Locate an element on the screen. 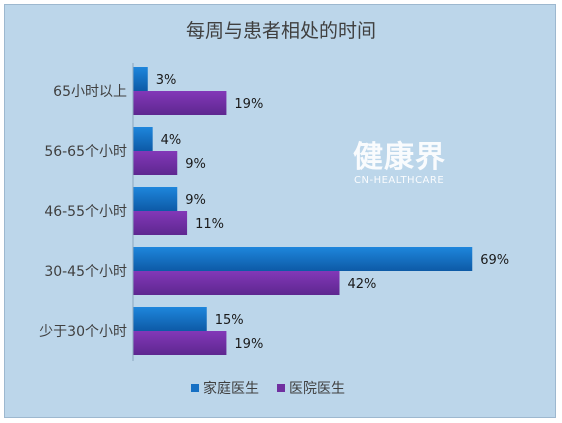  category-label: 56-65个小时 is located at coordinates (85, 152).